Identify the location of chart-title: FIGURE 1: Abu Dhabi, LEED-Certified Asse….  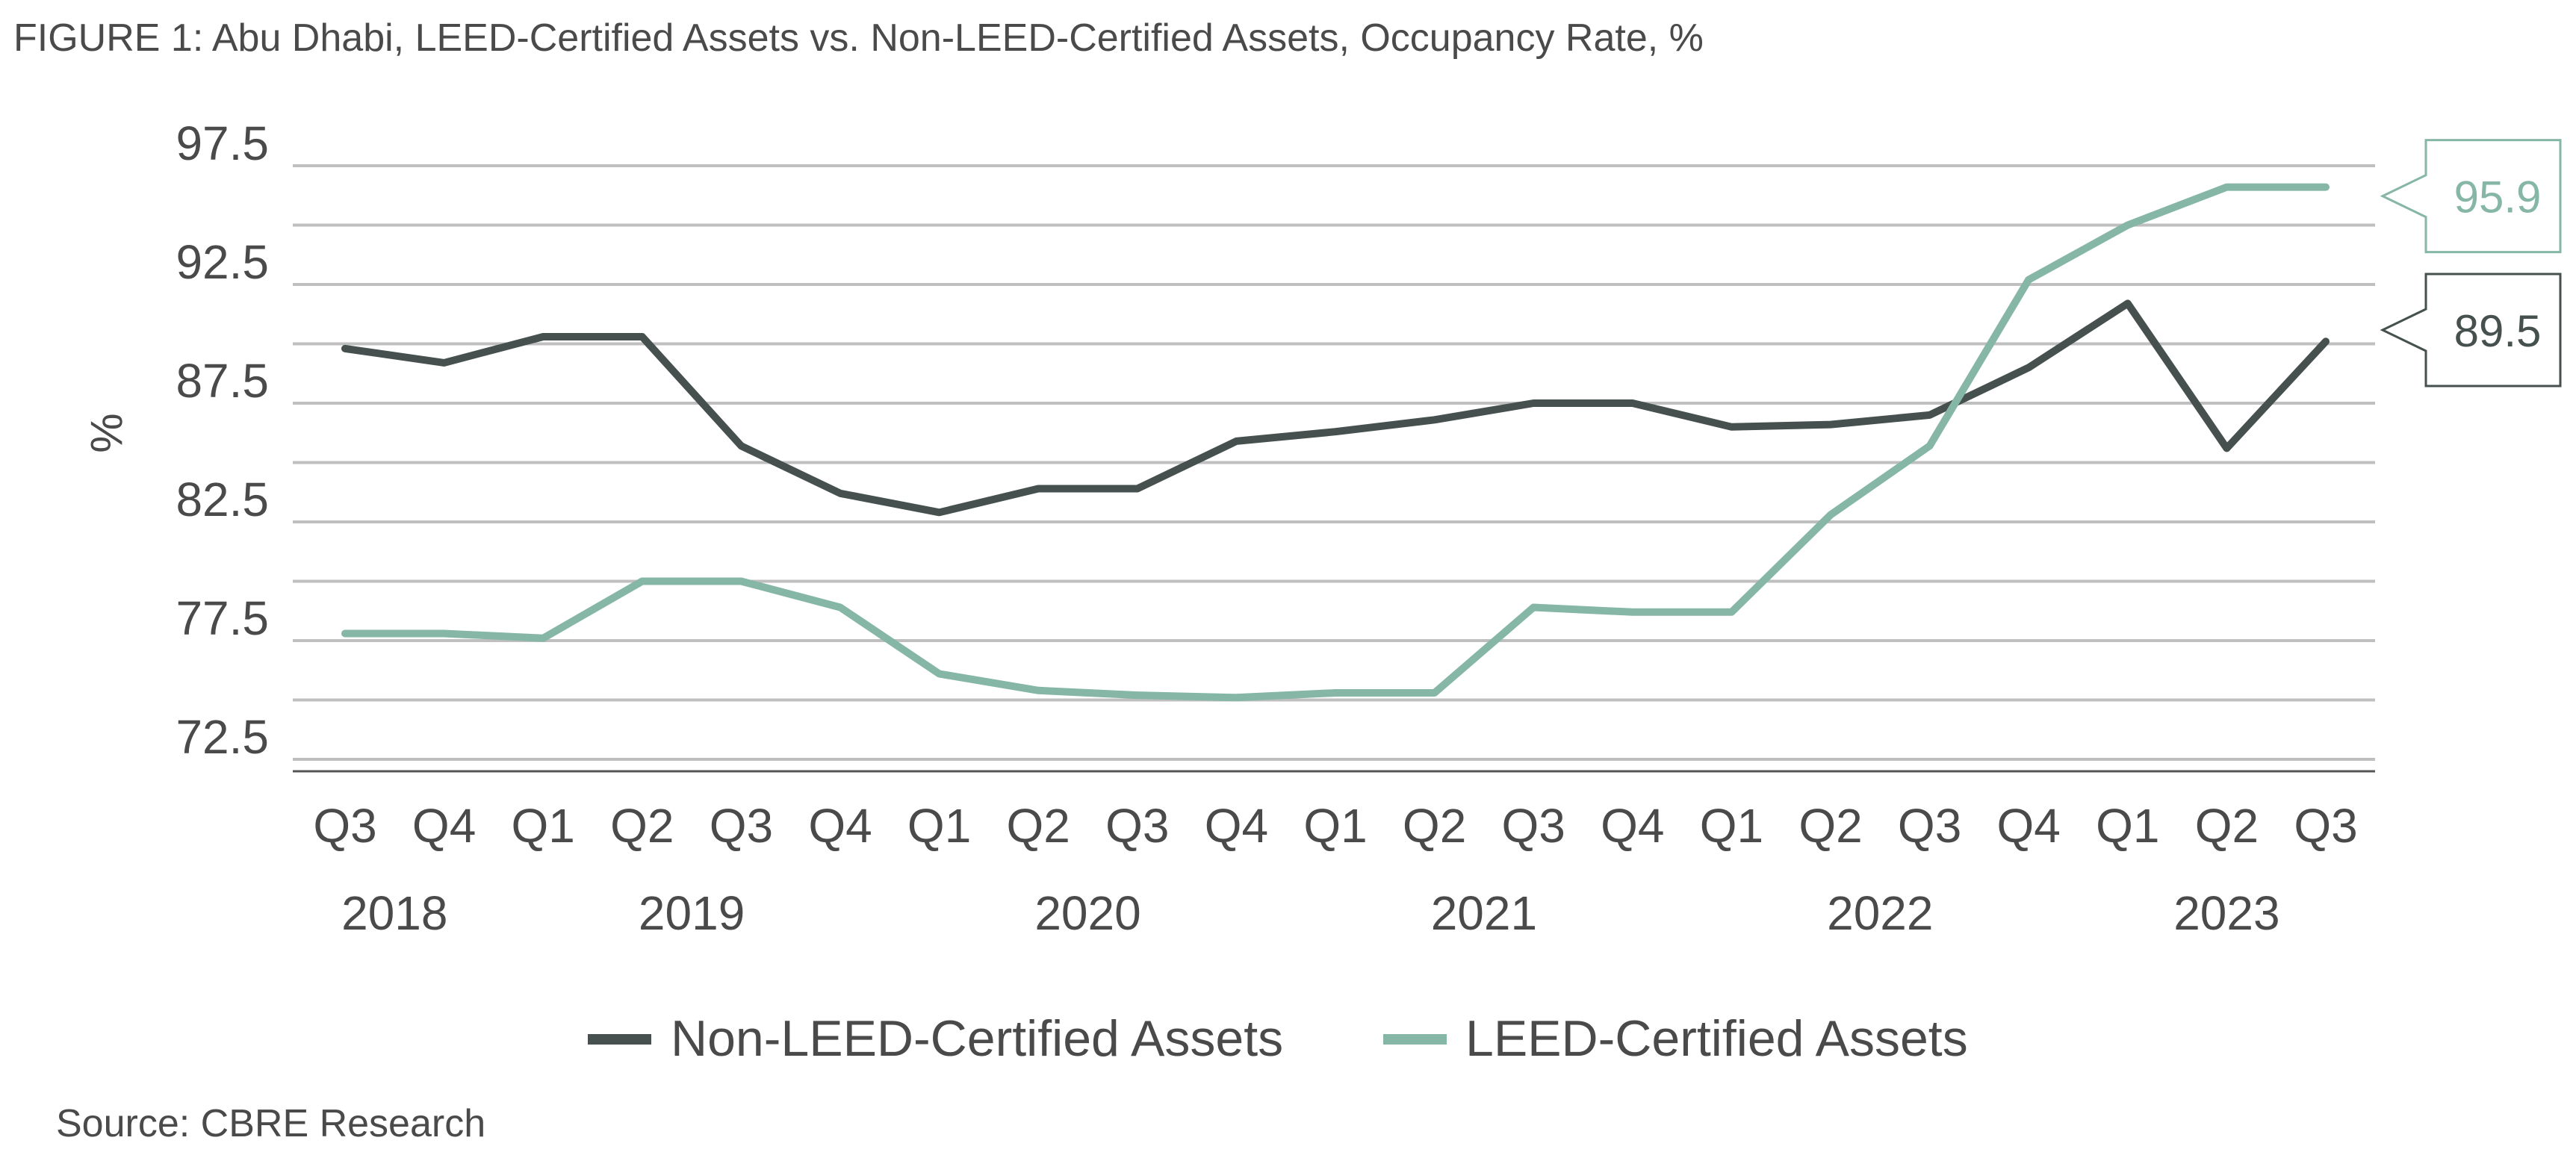
(858, 38).